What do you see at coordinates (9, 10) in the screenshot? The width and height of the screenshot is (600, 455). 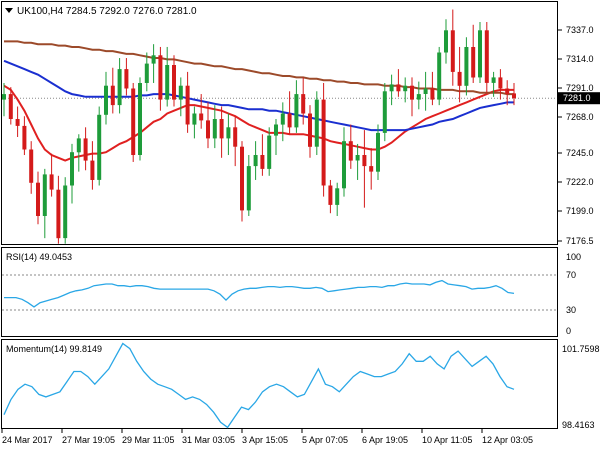 I see `dropdown-triangle-icon` at bounding box center [9, 10].